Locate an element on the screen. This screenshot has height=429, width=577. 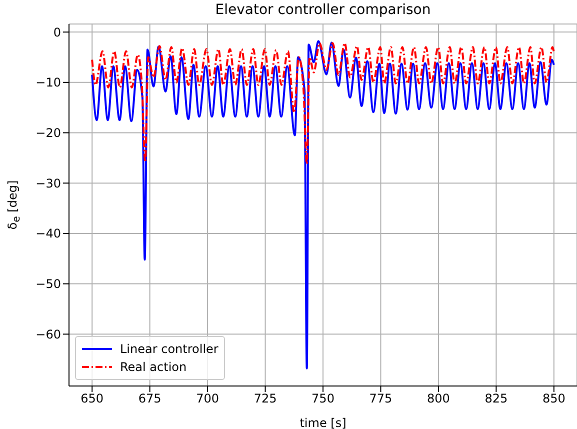
y-tick-label: −30 is located at coordinates (48, 183).